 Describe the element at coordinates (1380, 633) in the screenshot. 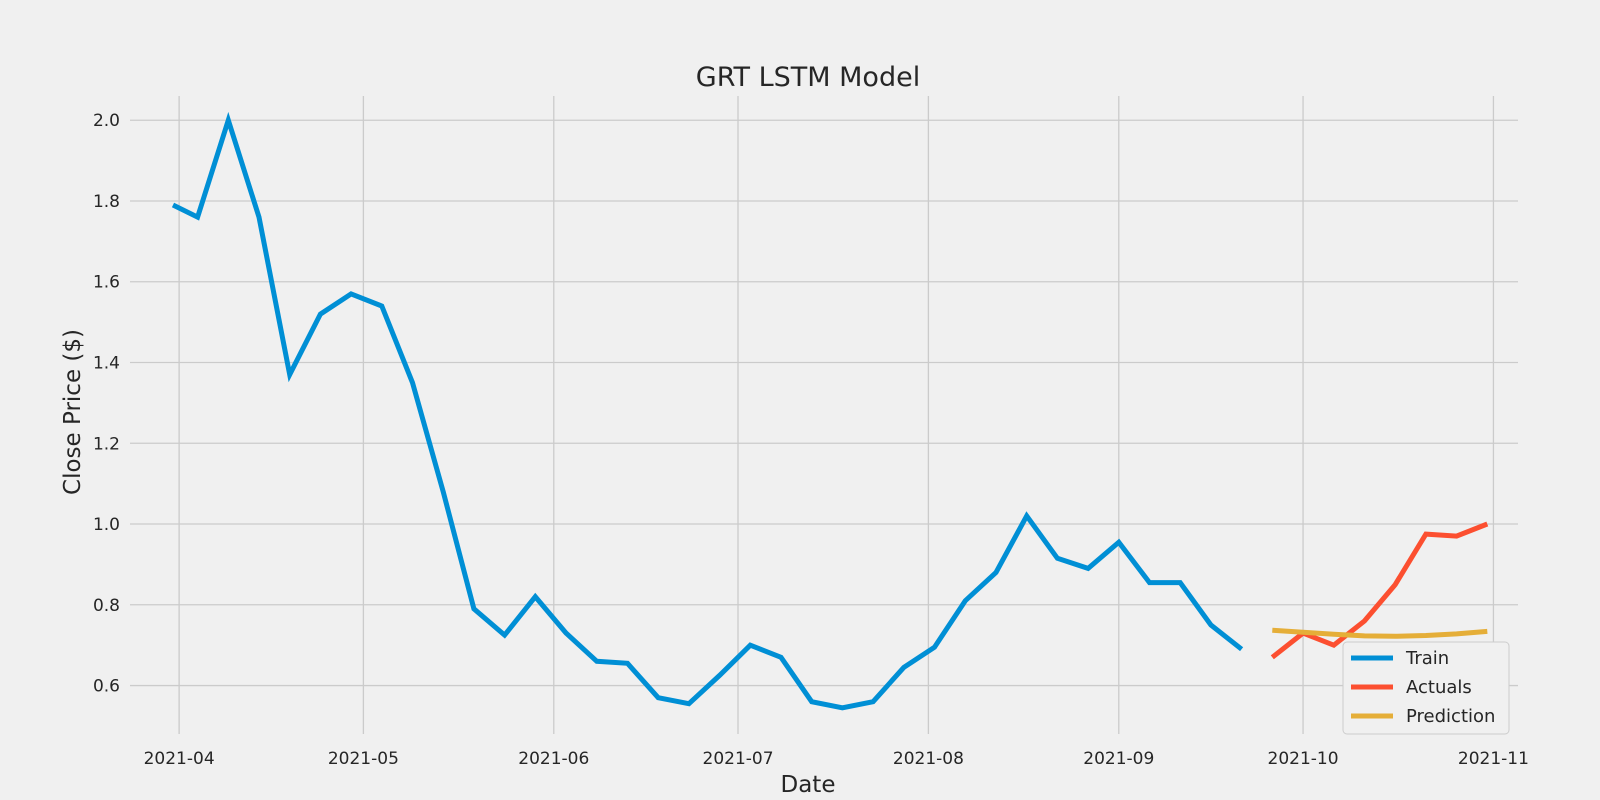

I see `series-line-prediction` at that location.